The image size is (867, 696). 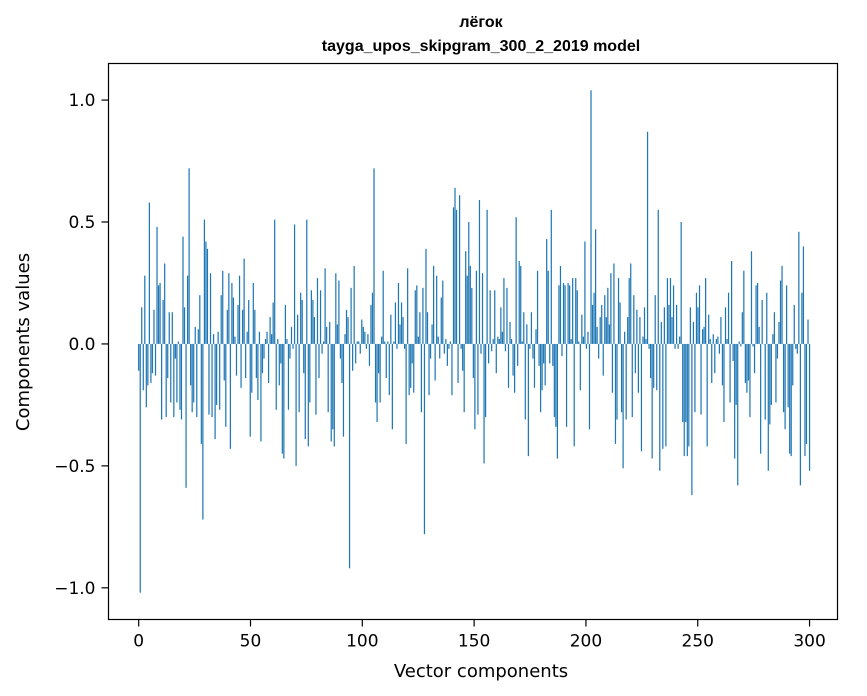 What do you see at coordinates (698, 642) in the screenshot?
I see `x-tick-label: 250` at bounding box center [698, 642].